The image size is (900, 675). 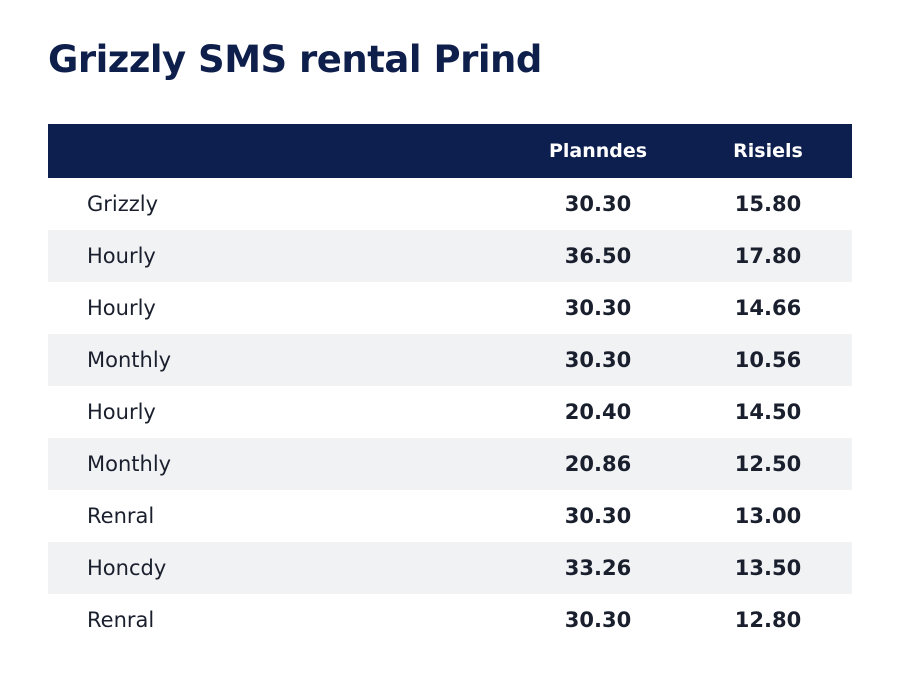 What do you see at coordinates (450, 412) in the screenshot?
I see `table-row: Hourly 20.40 14.50` at bounding box center [450, 412].